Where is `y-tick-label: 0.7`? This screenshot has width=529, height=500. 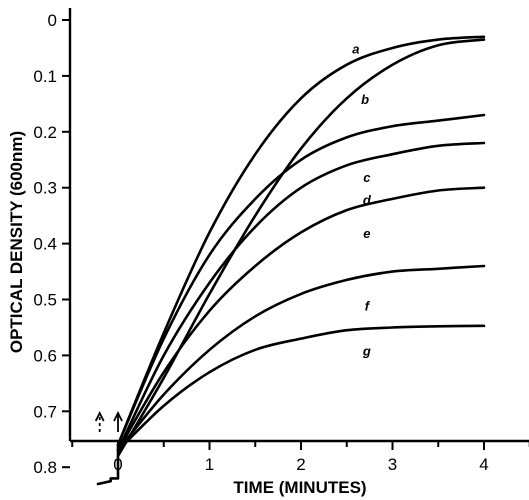 y-tick-label: 0.7 is located at coordinates (45, 411).